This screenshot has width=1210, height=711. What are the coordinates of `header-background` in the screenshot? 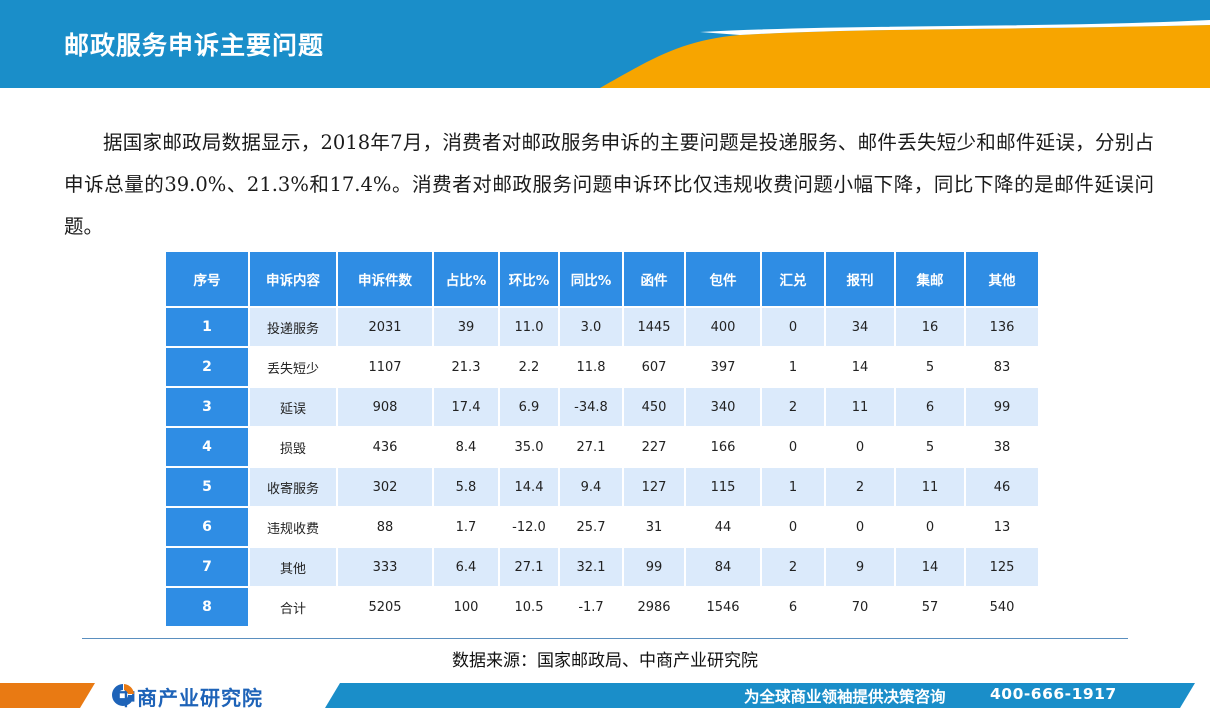 It's located at (605, 44).